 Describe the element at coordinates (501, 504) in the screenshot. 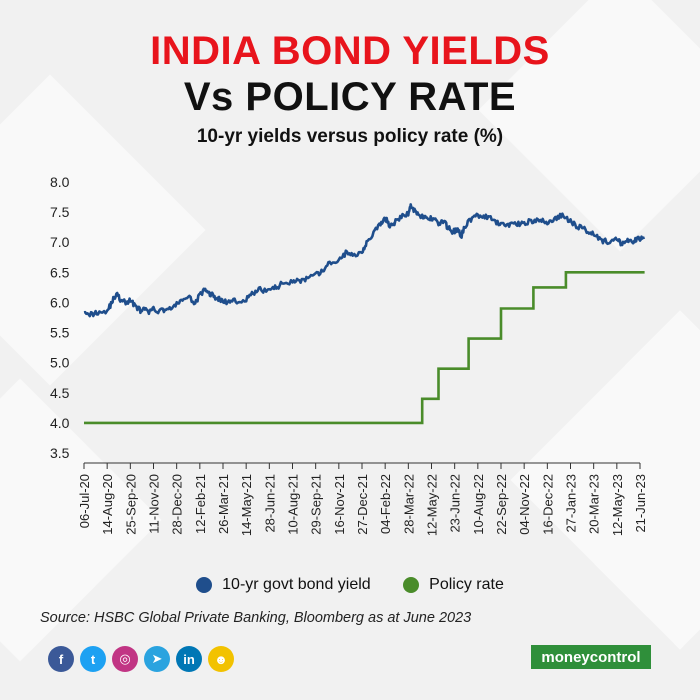

I see `x-tick-label: 22-Sep-22` at that location.